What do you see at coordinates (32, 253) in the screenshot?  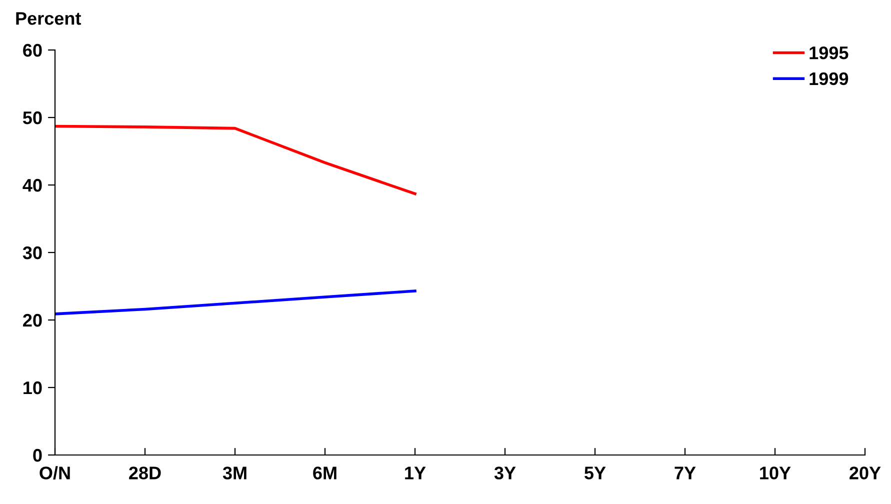 I see `y-tick-label: 30` at bounding box center [32, 253].